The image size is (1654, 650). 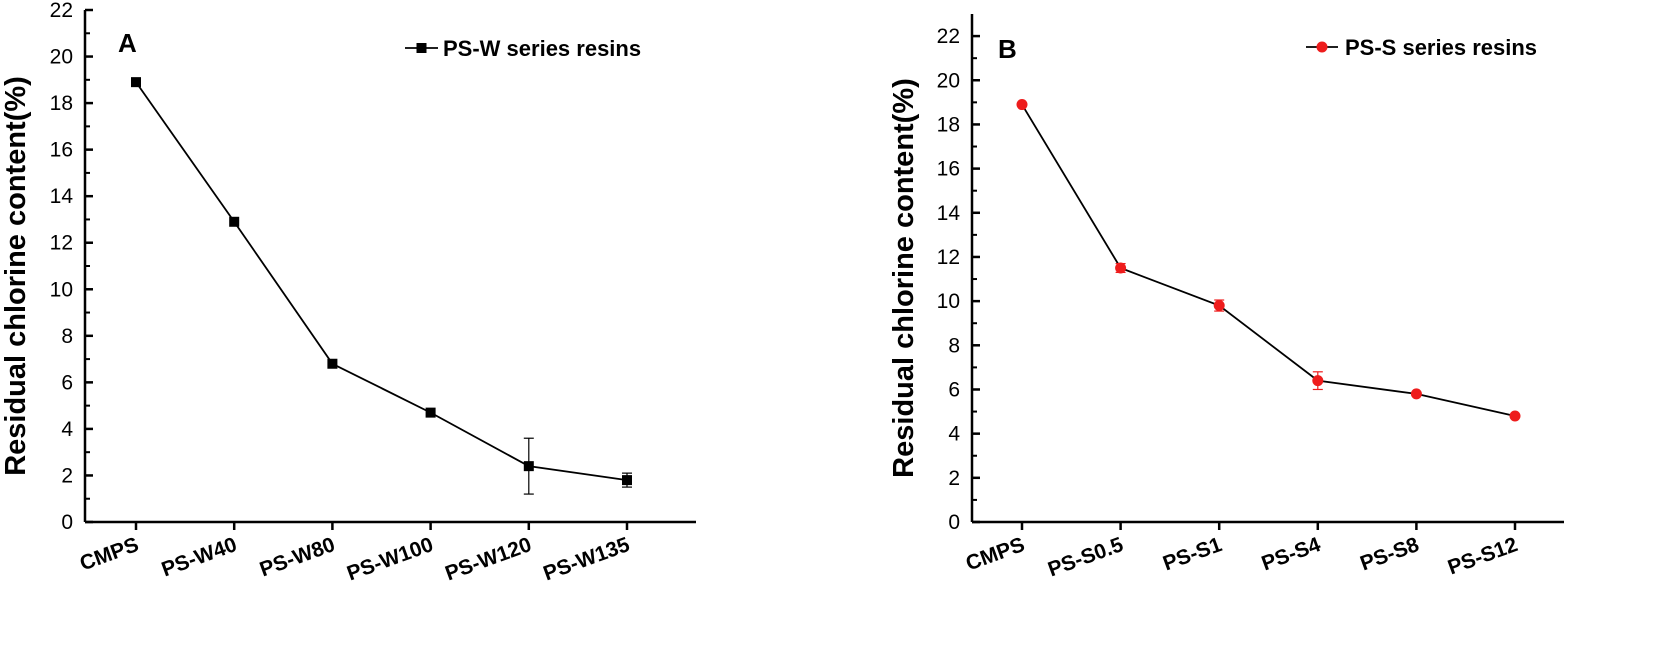 What do you see at coordinates (1192, 554) in the screenshot?
I see `x-tick-label: PS-S1` at bounding box center [1192, 554].